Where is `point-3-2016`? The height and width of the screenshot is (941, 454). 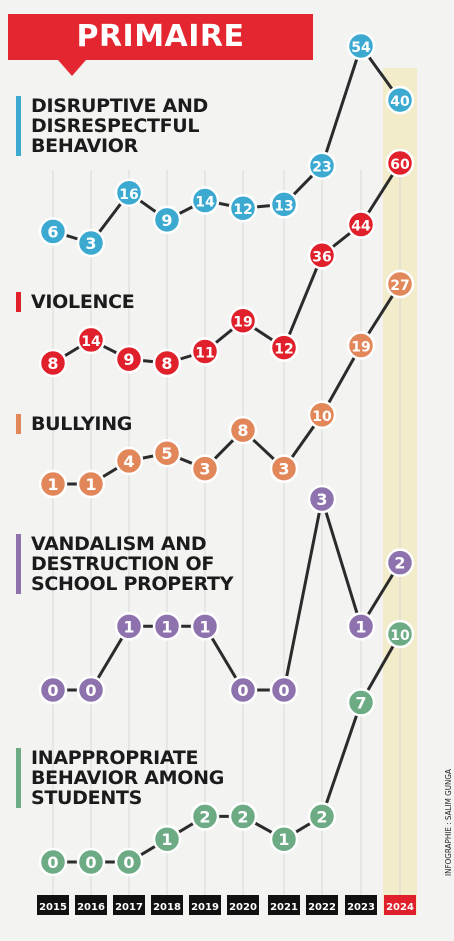
point-3-2016 is located at coordinates (91, 690).